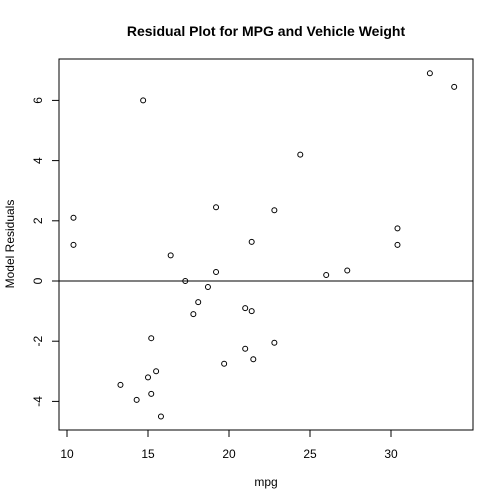 This screenshot has height=504, width=504. Describe the element at coordinates (229, 445) in the screenshot. I see `x-axis-ticks: 10 15 20 25 30` at that location.